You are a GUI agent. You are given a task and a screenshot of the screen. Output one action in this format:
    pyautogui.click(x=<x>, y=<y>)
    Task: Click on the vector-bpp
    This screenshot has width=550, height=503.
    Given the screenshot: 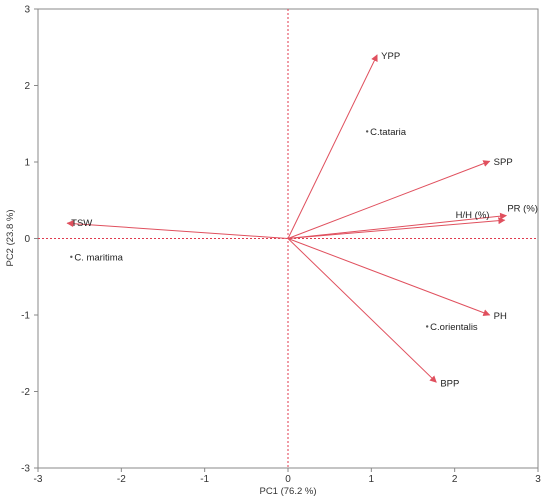 What is the action you would take?
    pyautogui.click(x=362, y=310)
    